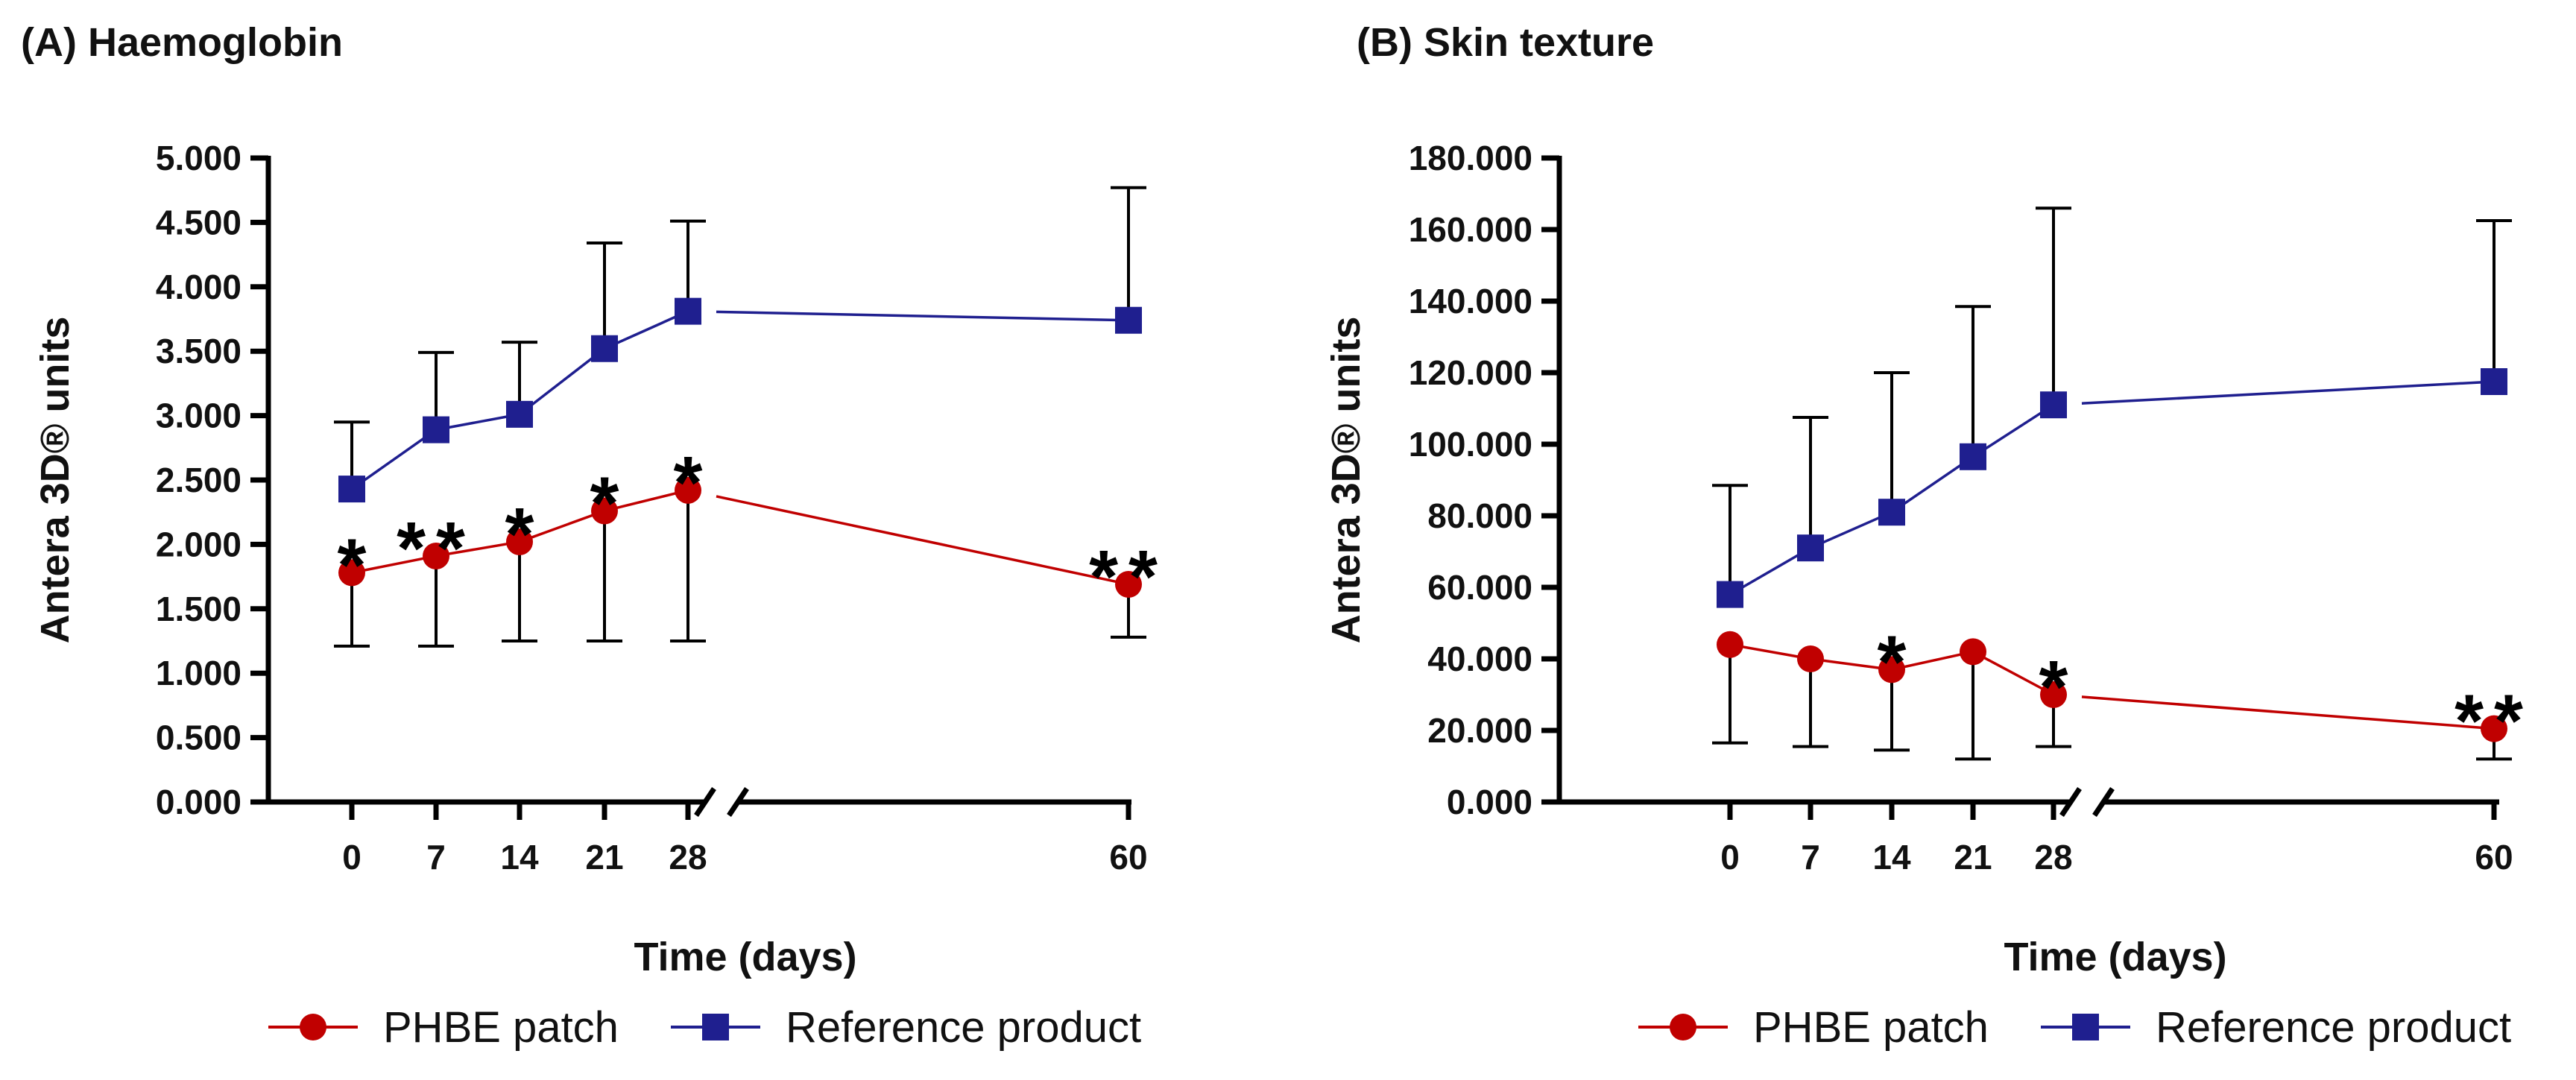 This screenshot has height=1080, width=2576. I want to click on y-tick-label: 1.000, so click(199, 673).